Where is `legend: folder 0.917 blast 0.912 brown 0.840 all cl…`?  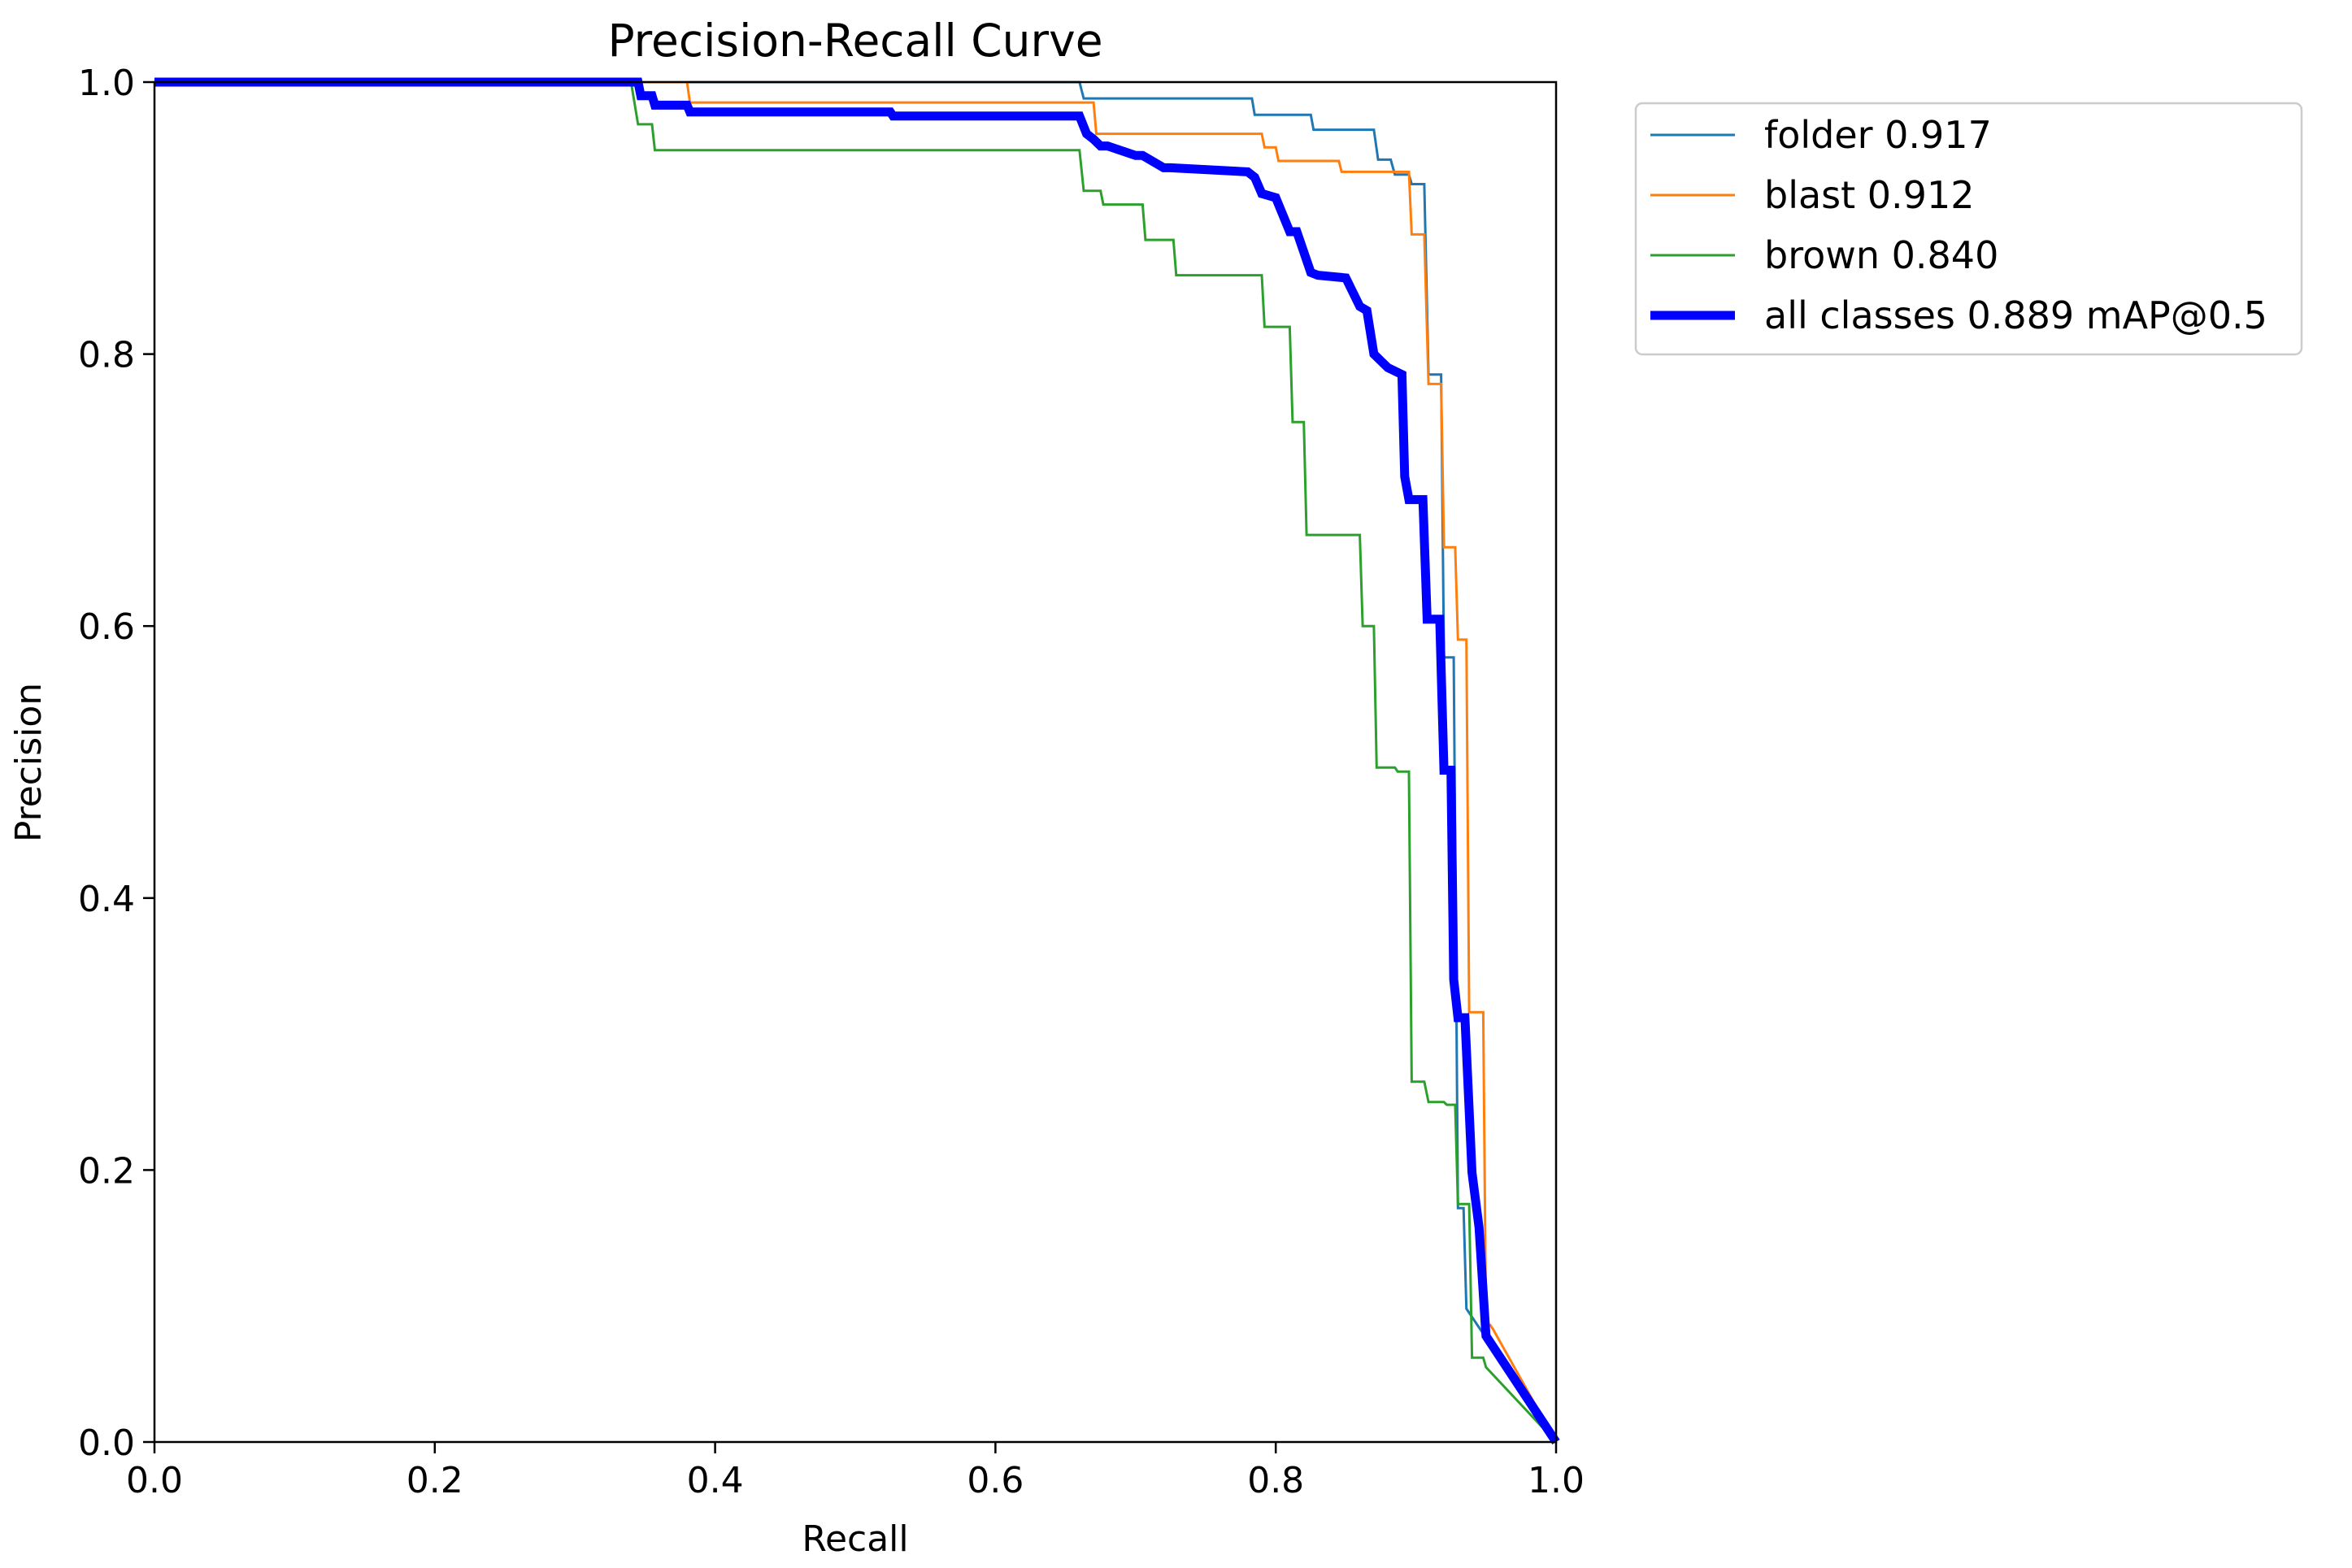
legend: folder 0.917 blast 0.912 brown 0.840 all cl… is located at coordinates (1969, 229).